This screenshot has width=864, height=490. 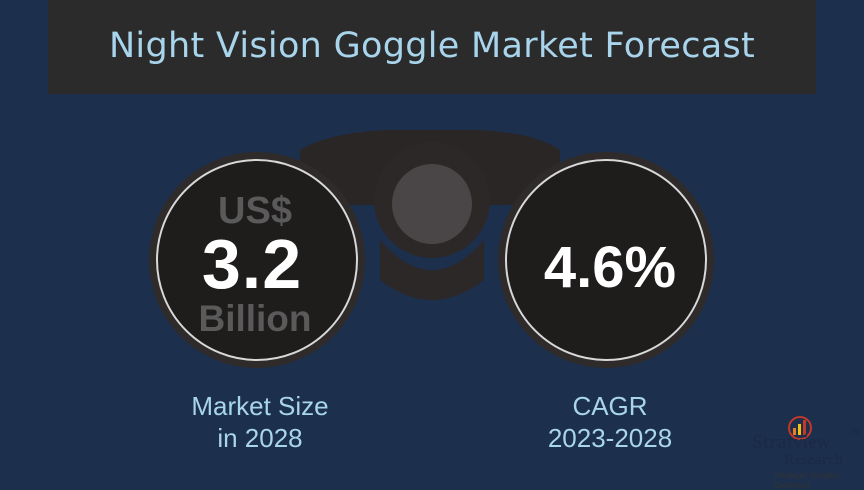 I want to click on right-lens, so click(x=606, y=260).